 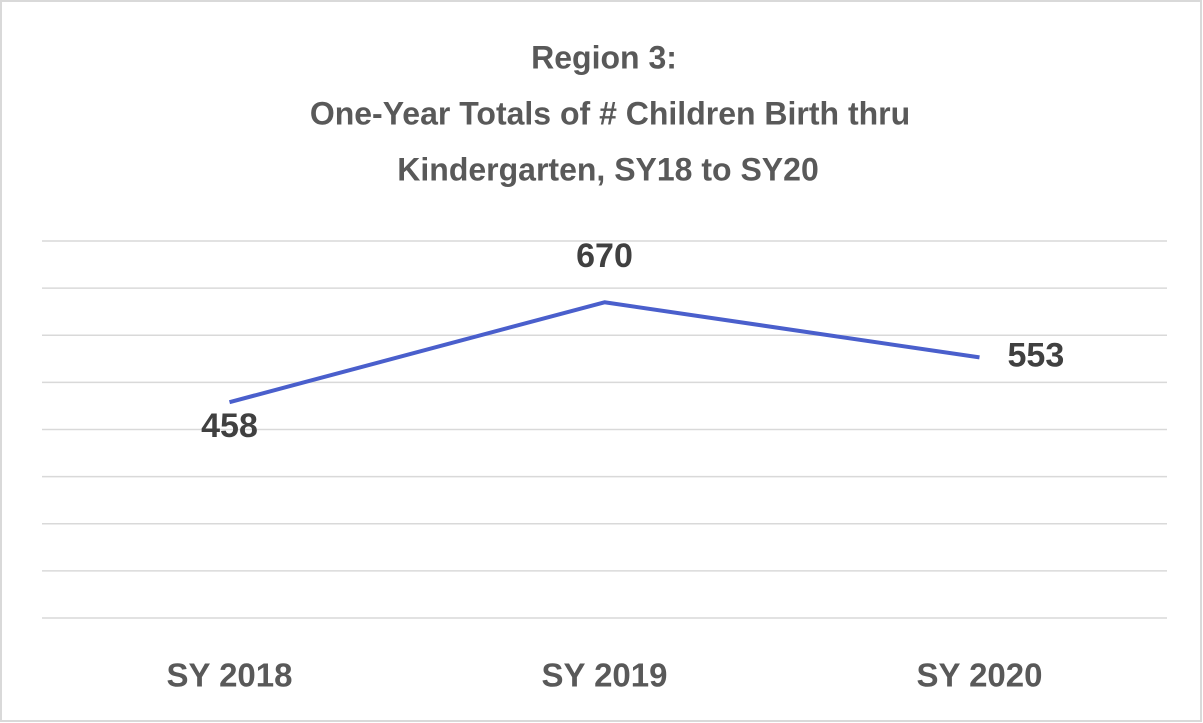 What do you see at coordinates (610, 113) in the screenshot?
I see `chart-title: One-Year Totals of # Children Birth thru` at bounding box center [610, 113].